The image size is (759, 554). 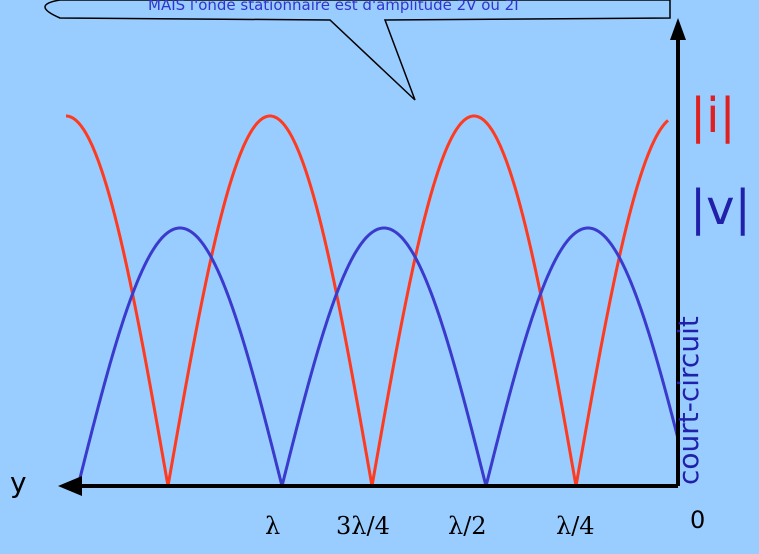 What do you see at coordinates (467, 526) in the screenshot?
I see `tick-lambda-2: λ/2` at bounding box center [467, 526].